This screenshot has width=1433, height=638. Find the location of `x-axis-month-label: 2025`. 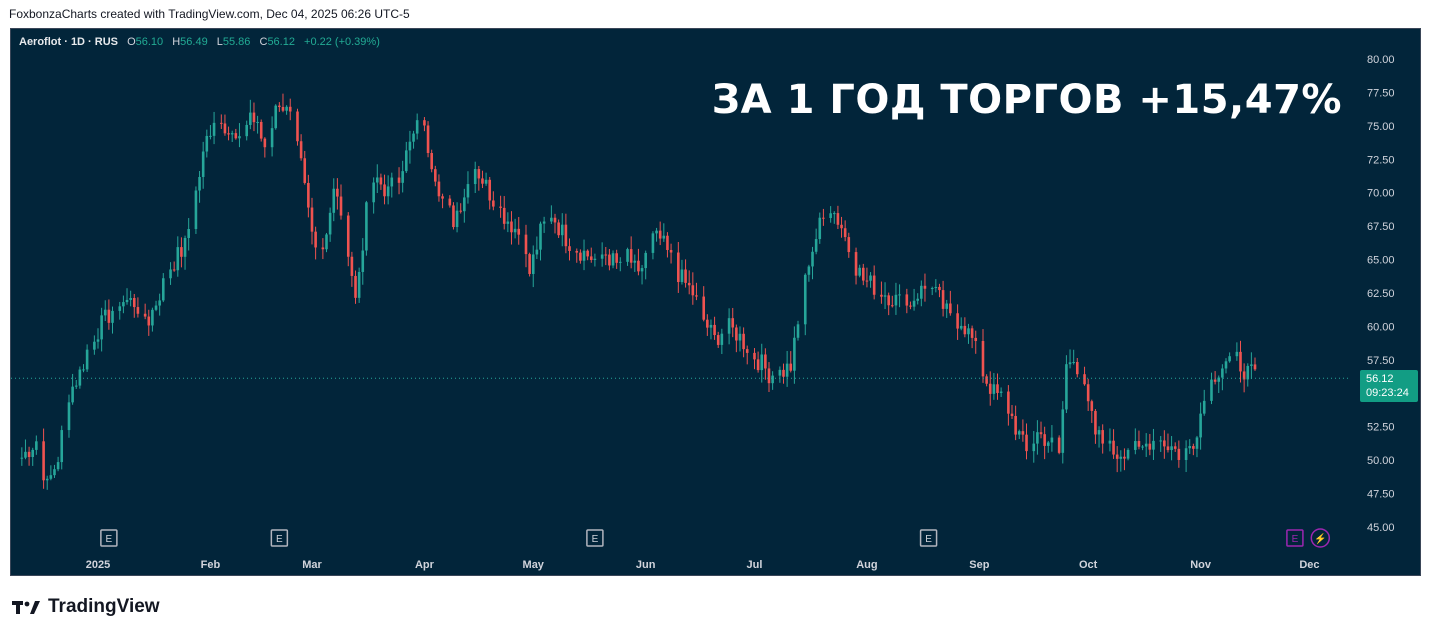

x-axis-month-label: 2025 is located at coordinates (98, 565).